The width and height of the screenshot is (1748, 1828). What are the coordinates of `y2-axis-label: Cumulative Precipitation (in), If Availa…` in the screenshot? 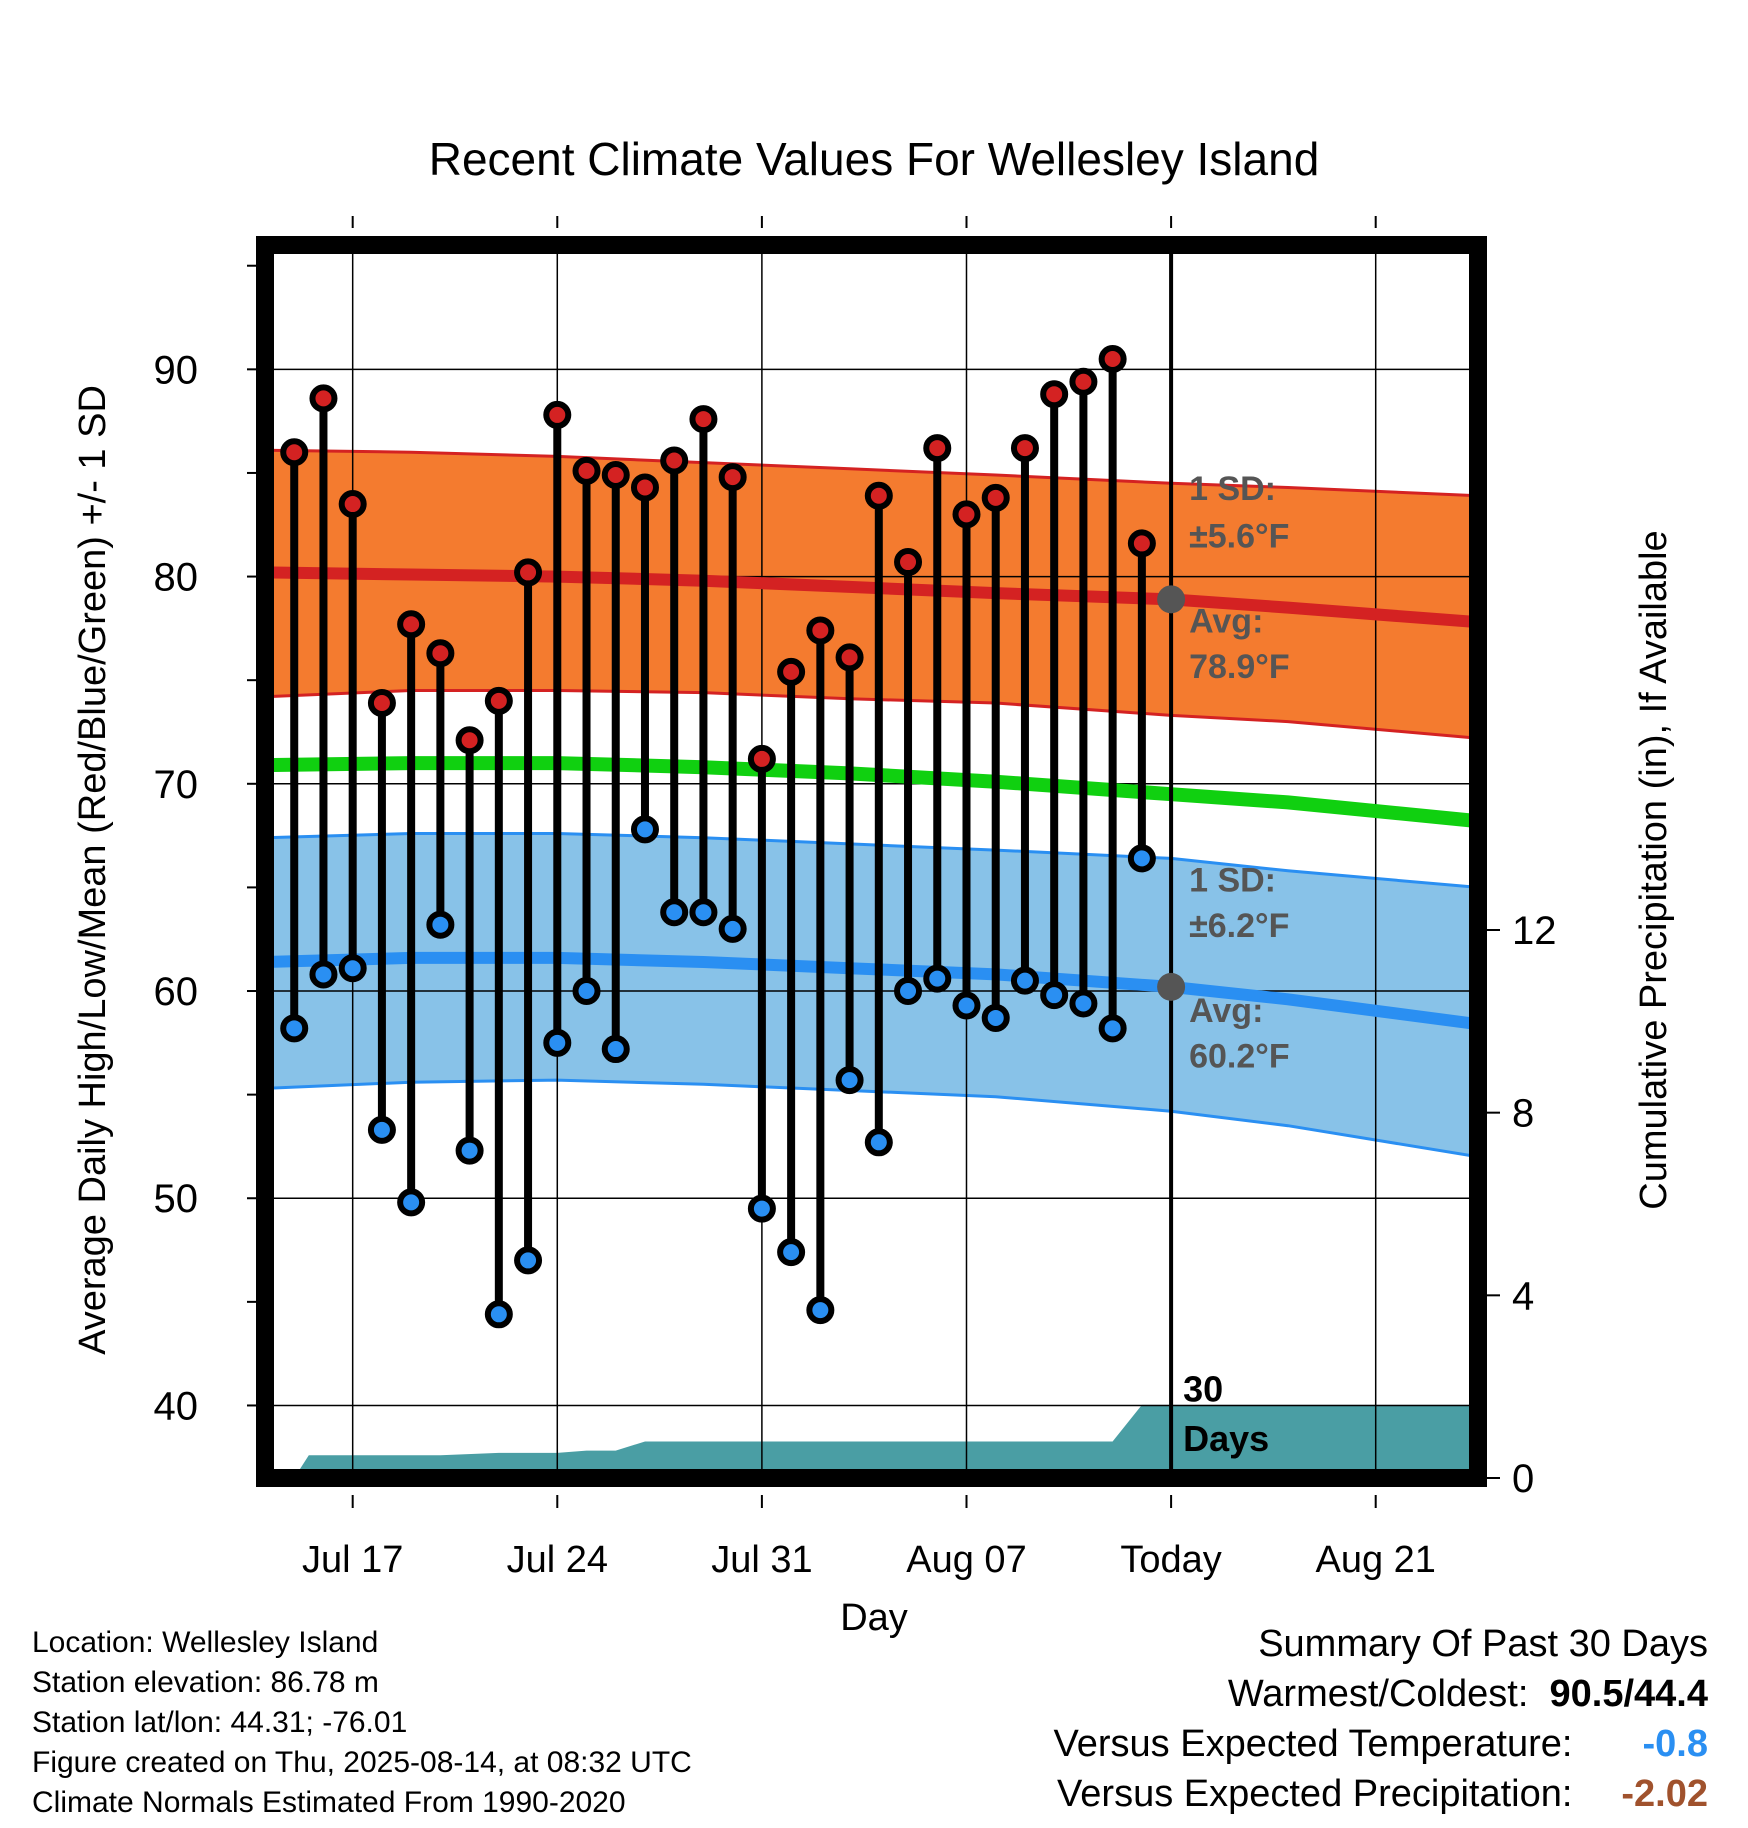 It's located at (1654, 869).